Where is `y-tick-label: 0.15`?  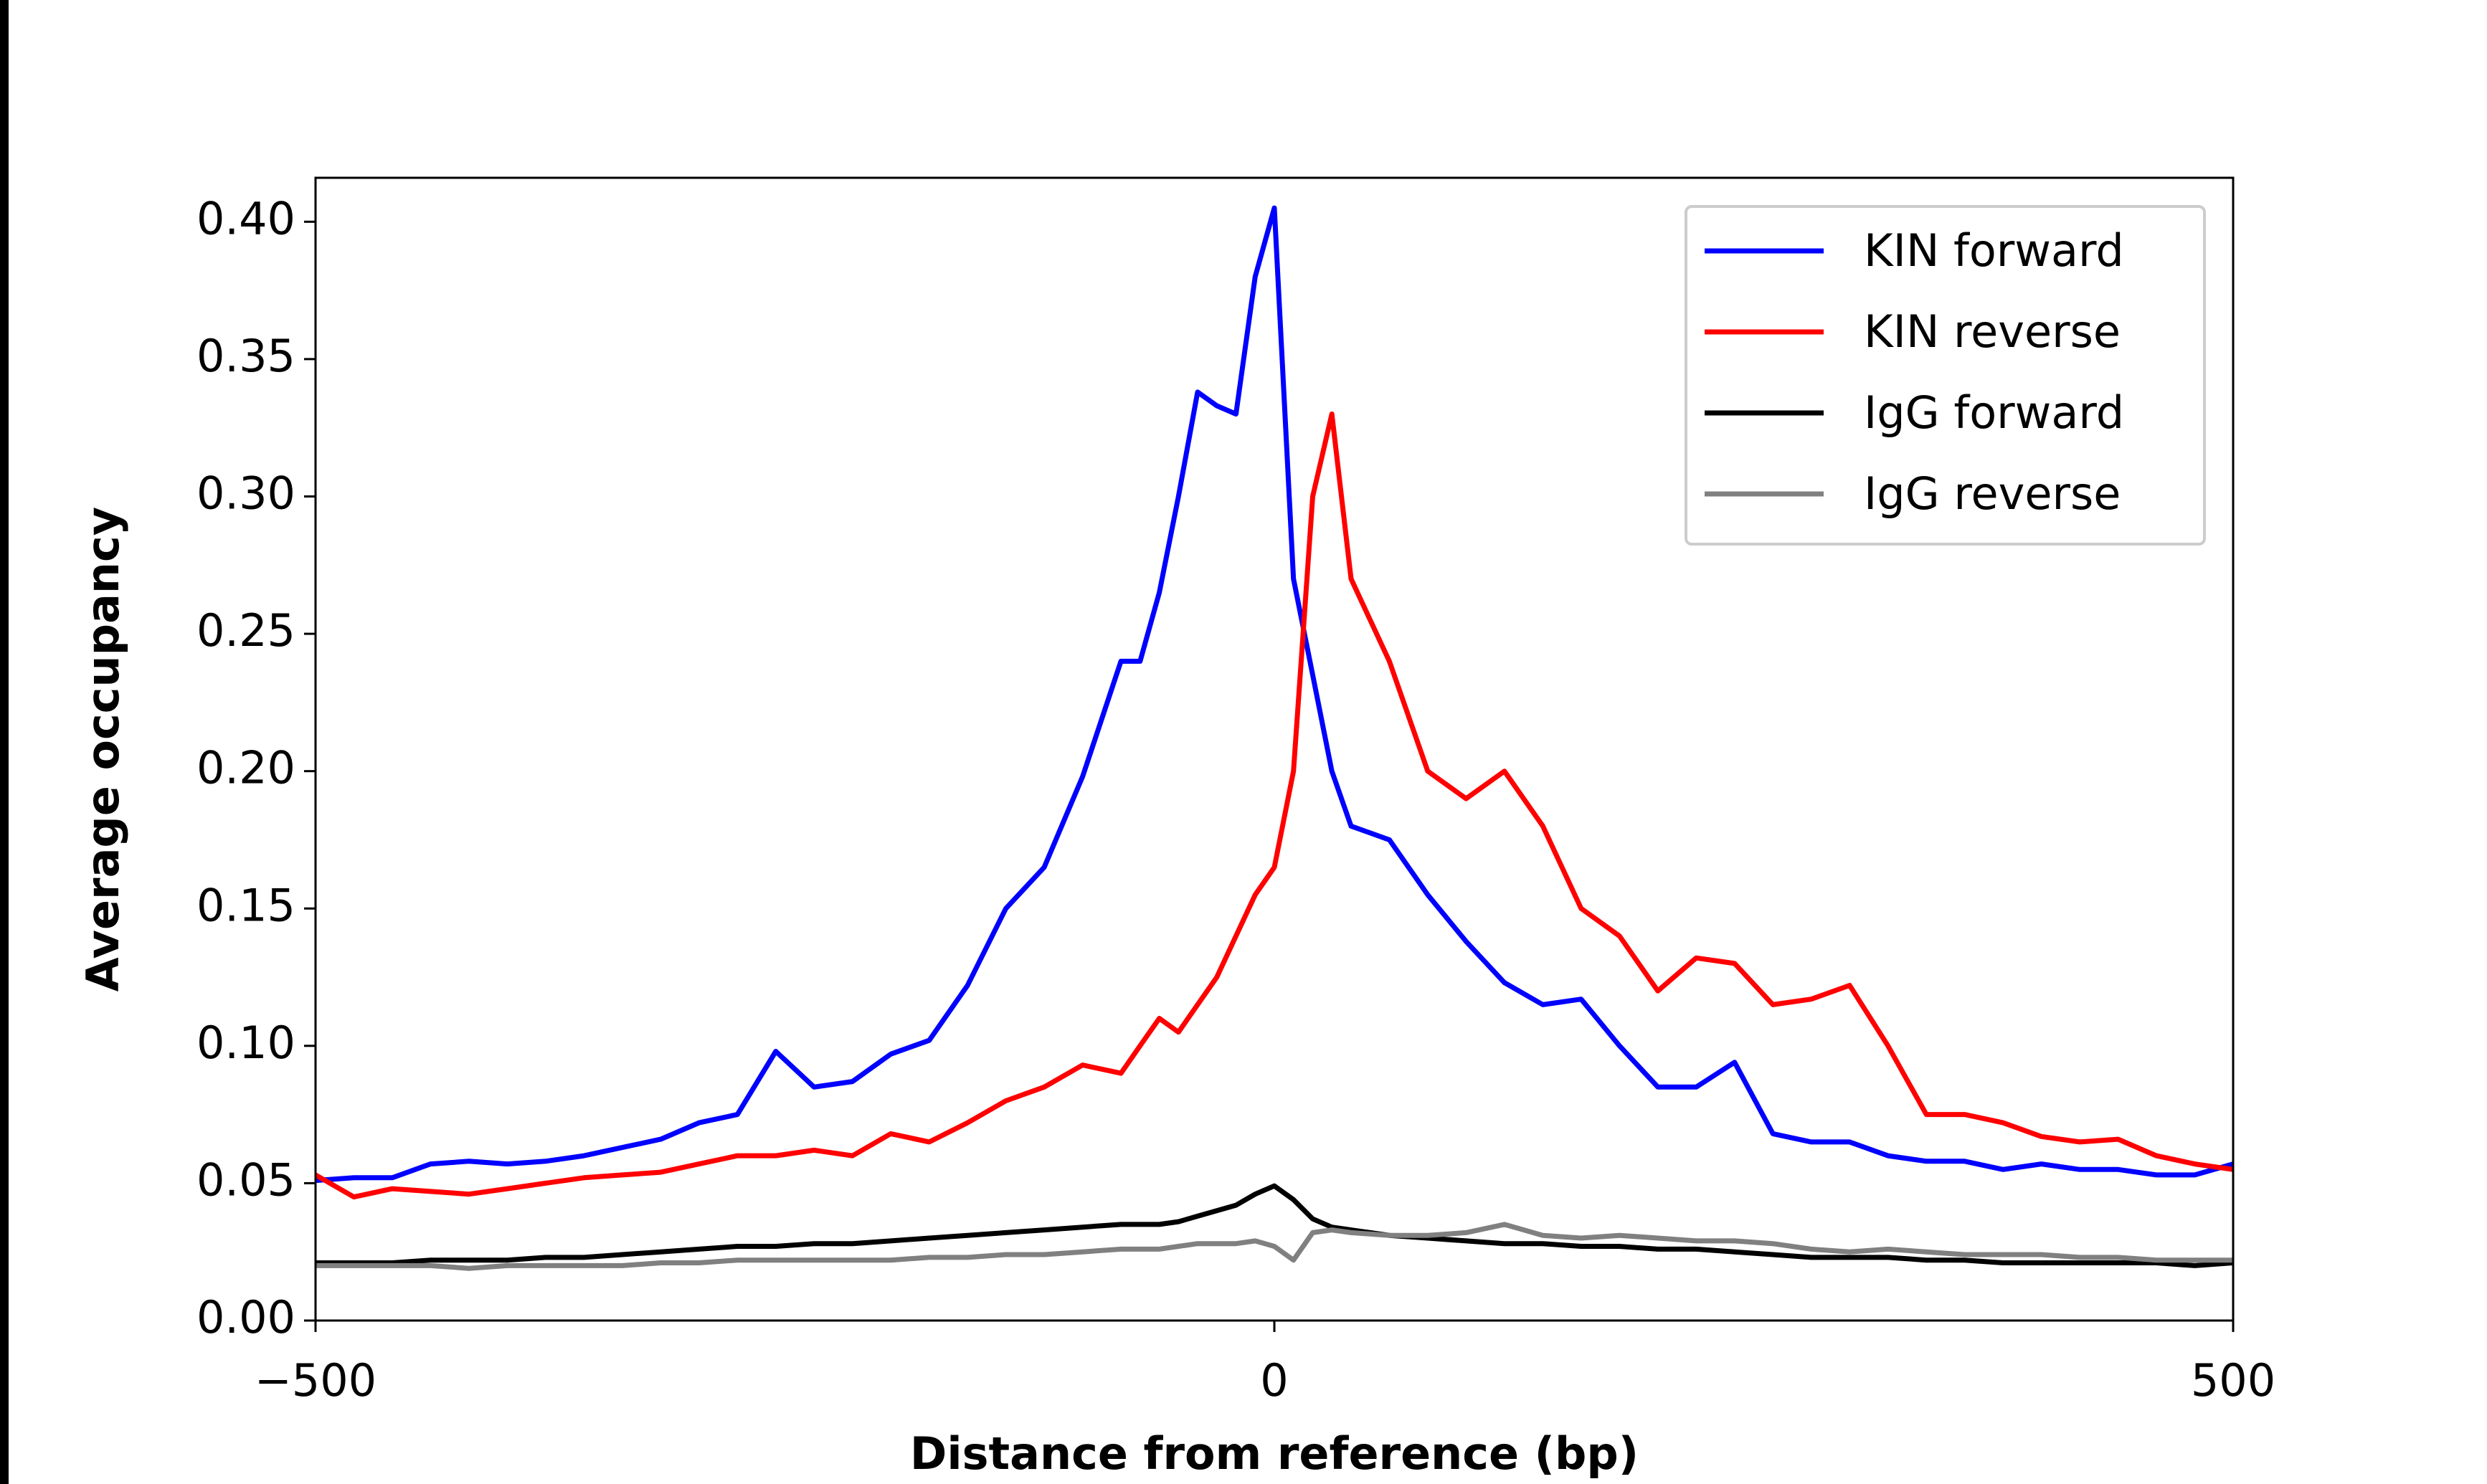 y-tick-label: 0.15 is located at coordinates (245, 905).